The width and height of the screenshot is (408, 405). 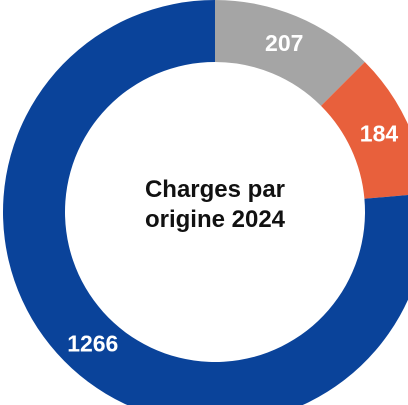 What do you see at coordinates (215, 204) in the screenshot?
I see `chart-title: Charges par origine 2024` at bounding box center [215, 204].